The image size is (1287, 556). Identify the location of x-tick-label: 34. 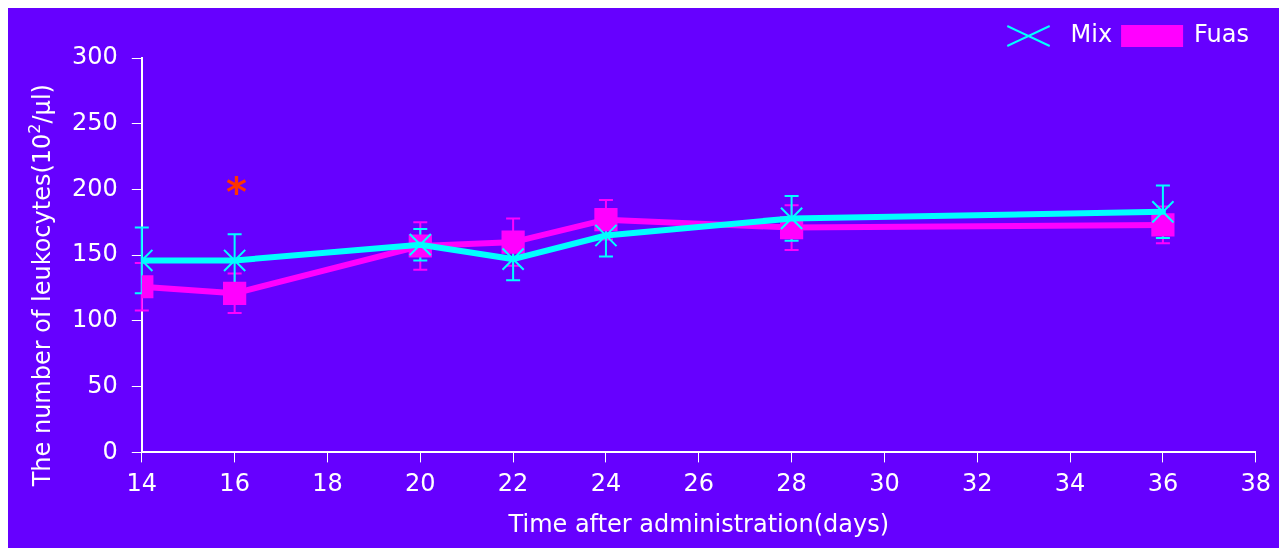
(1070, 483).